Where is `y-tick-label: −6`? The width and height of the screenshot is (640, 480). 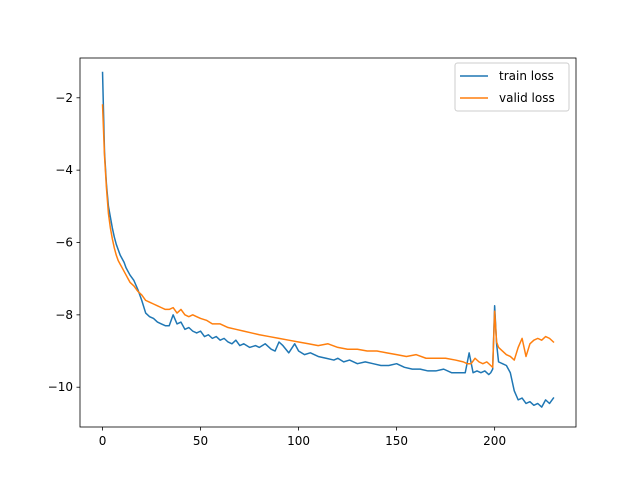
y-tick-label: −6 is located at coordinates (64, 243).